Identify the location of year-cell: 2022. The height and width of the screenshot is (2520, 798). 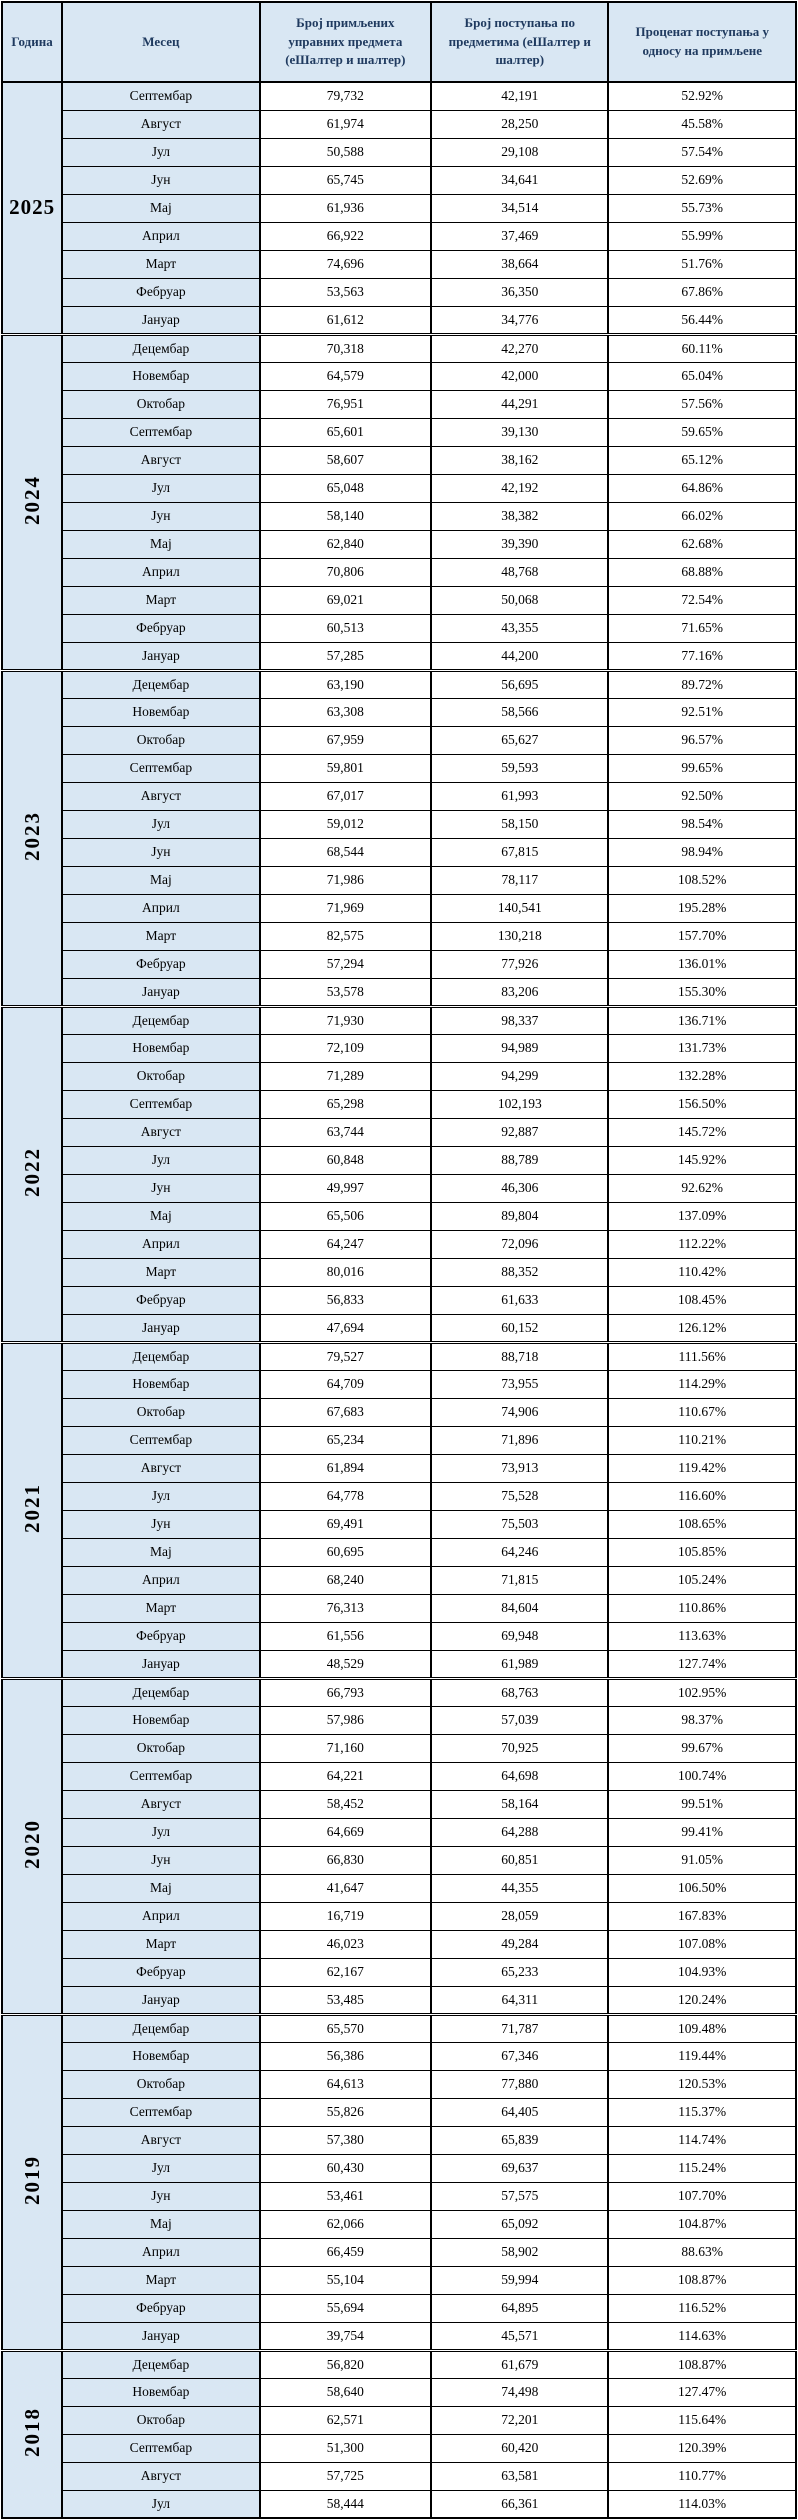
(31, 1173).